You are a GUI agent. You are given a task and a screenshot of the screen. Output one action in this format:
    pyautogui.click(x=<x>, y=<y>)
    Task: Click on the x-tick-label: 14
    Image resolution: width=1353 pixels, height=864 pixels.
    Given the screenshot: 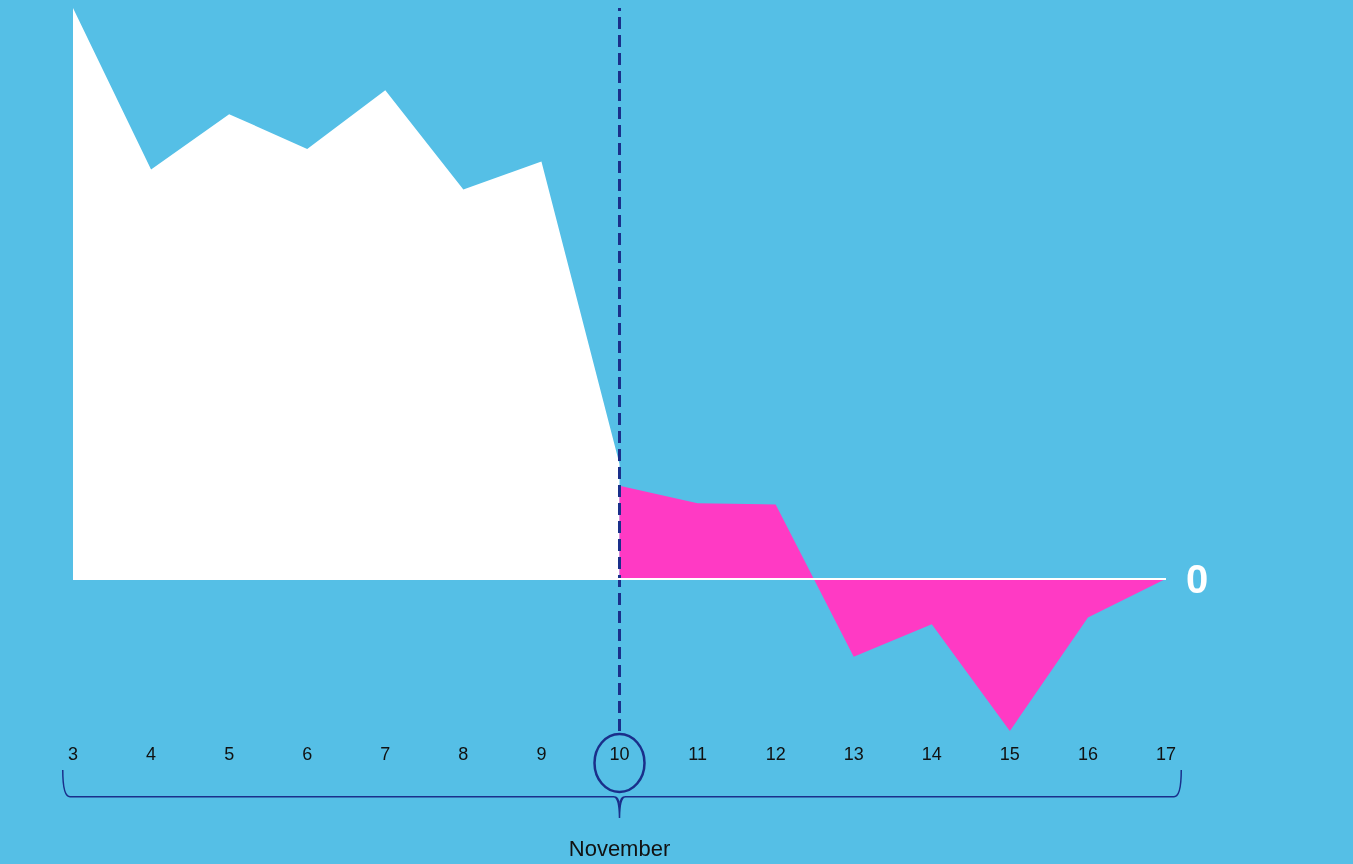 What is the action you would take?
    pyautogui.click(x=931, y=754)
    